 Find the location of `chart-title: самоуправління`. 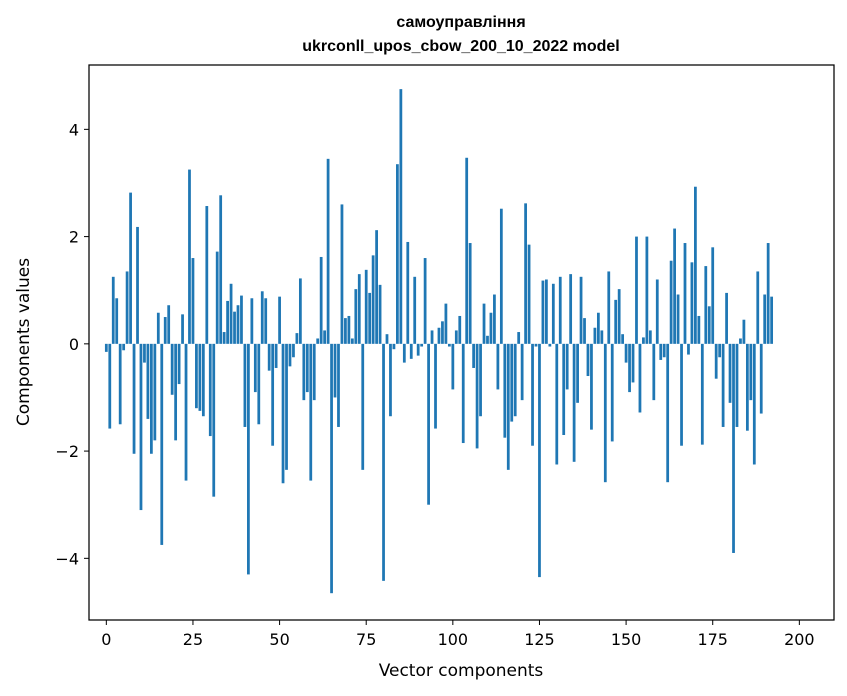

chart-title: самоуправління is located at coordinates (460, 22).